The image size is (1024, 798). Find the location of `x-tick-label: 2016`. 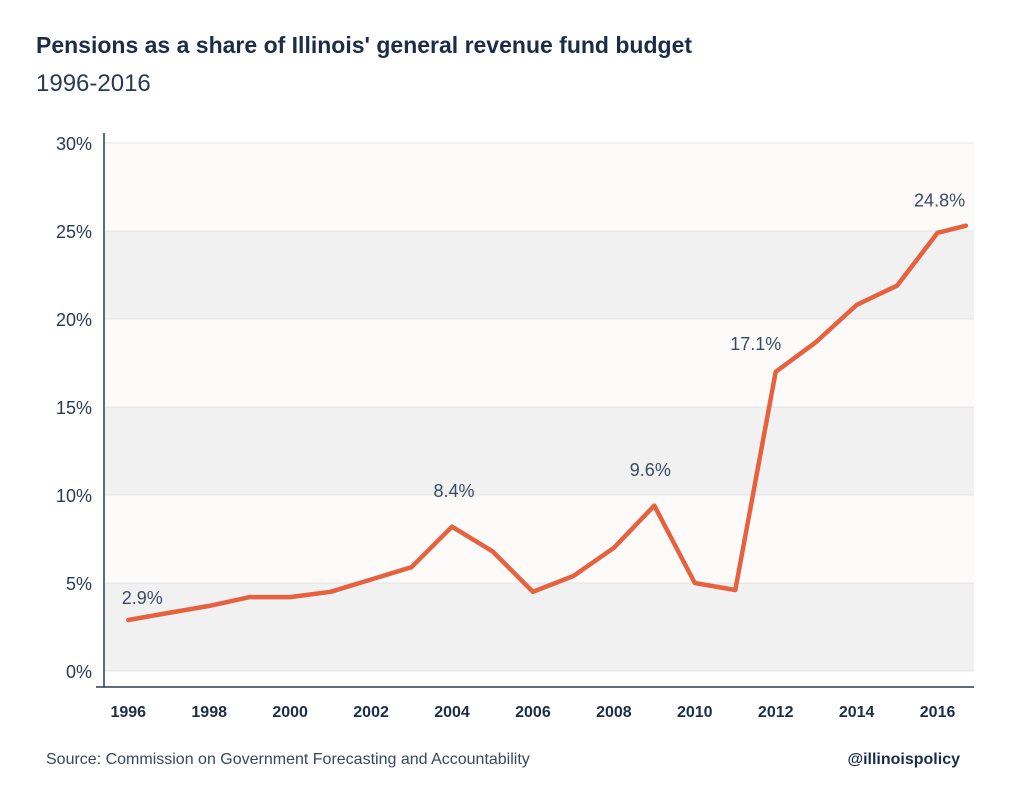

x-tick-label: 2016 is located at coordinates (938, 712).